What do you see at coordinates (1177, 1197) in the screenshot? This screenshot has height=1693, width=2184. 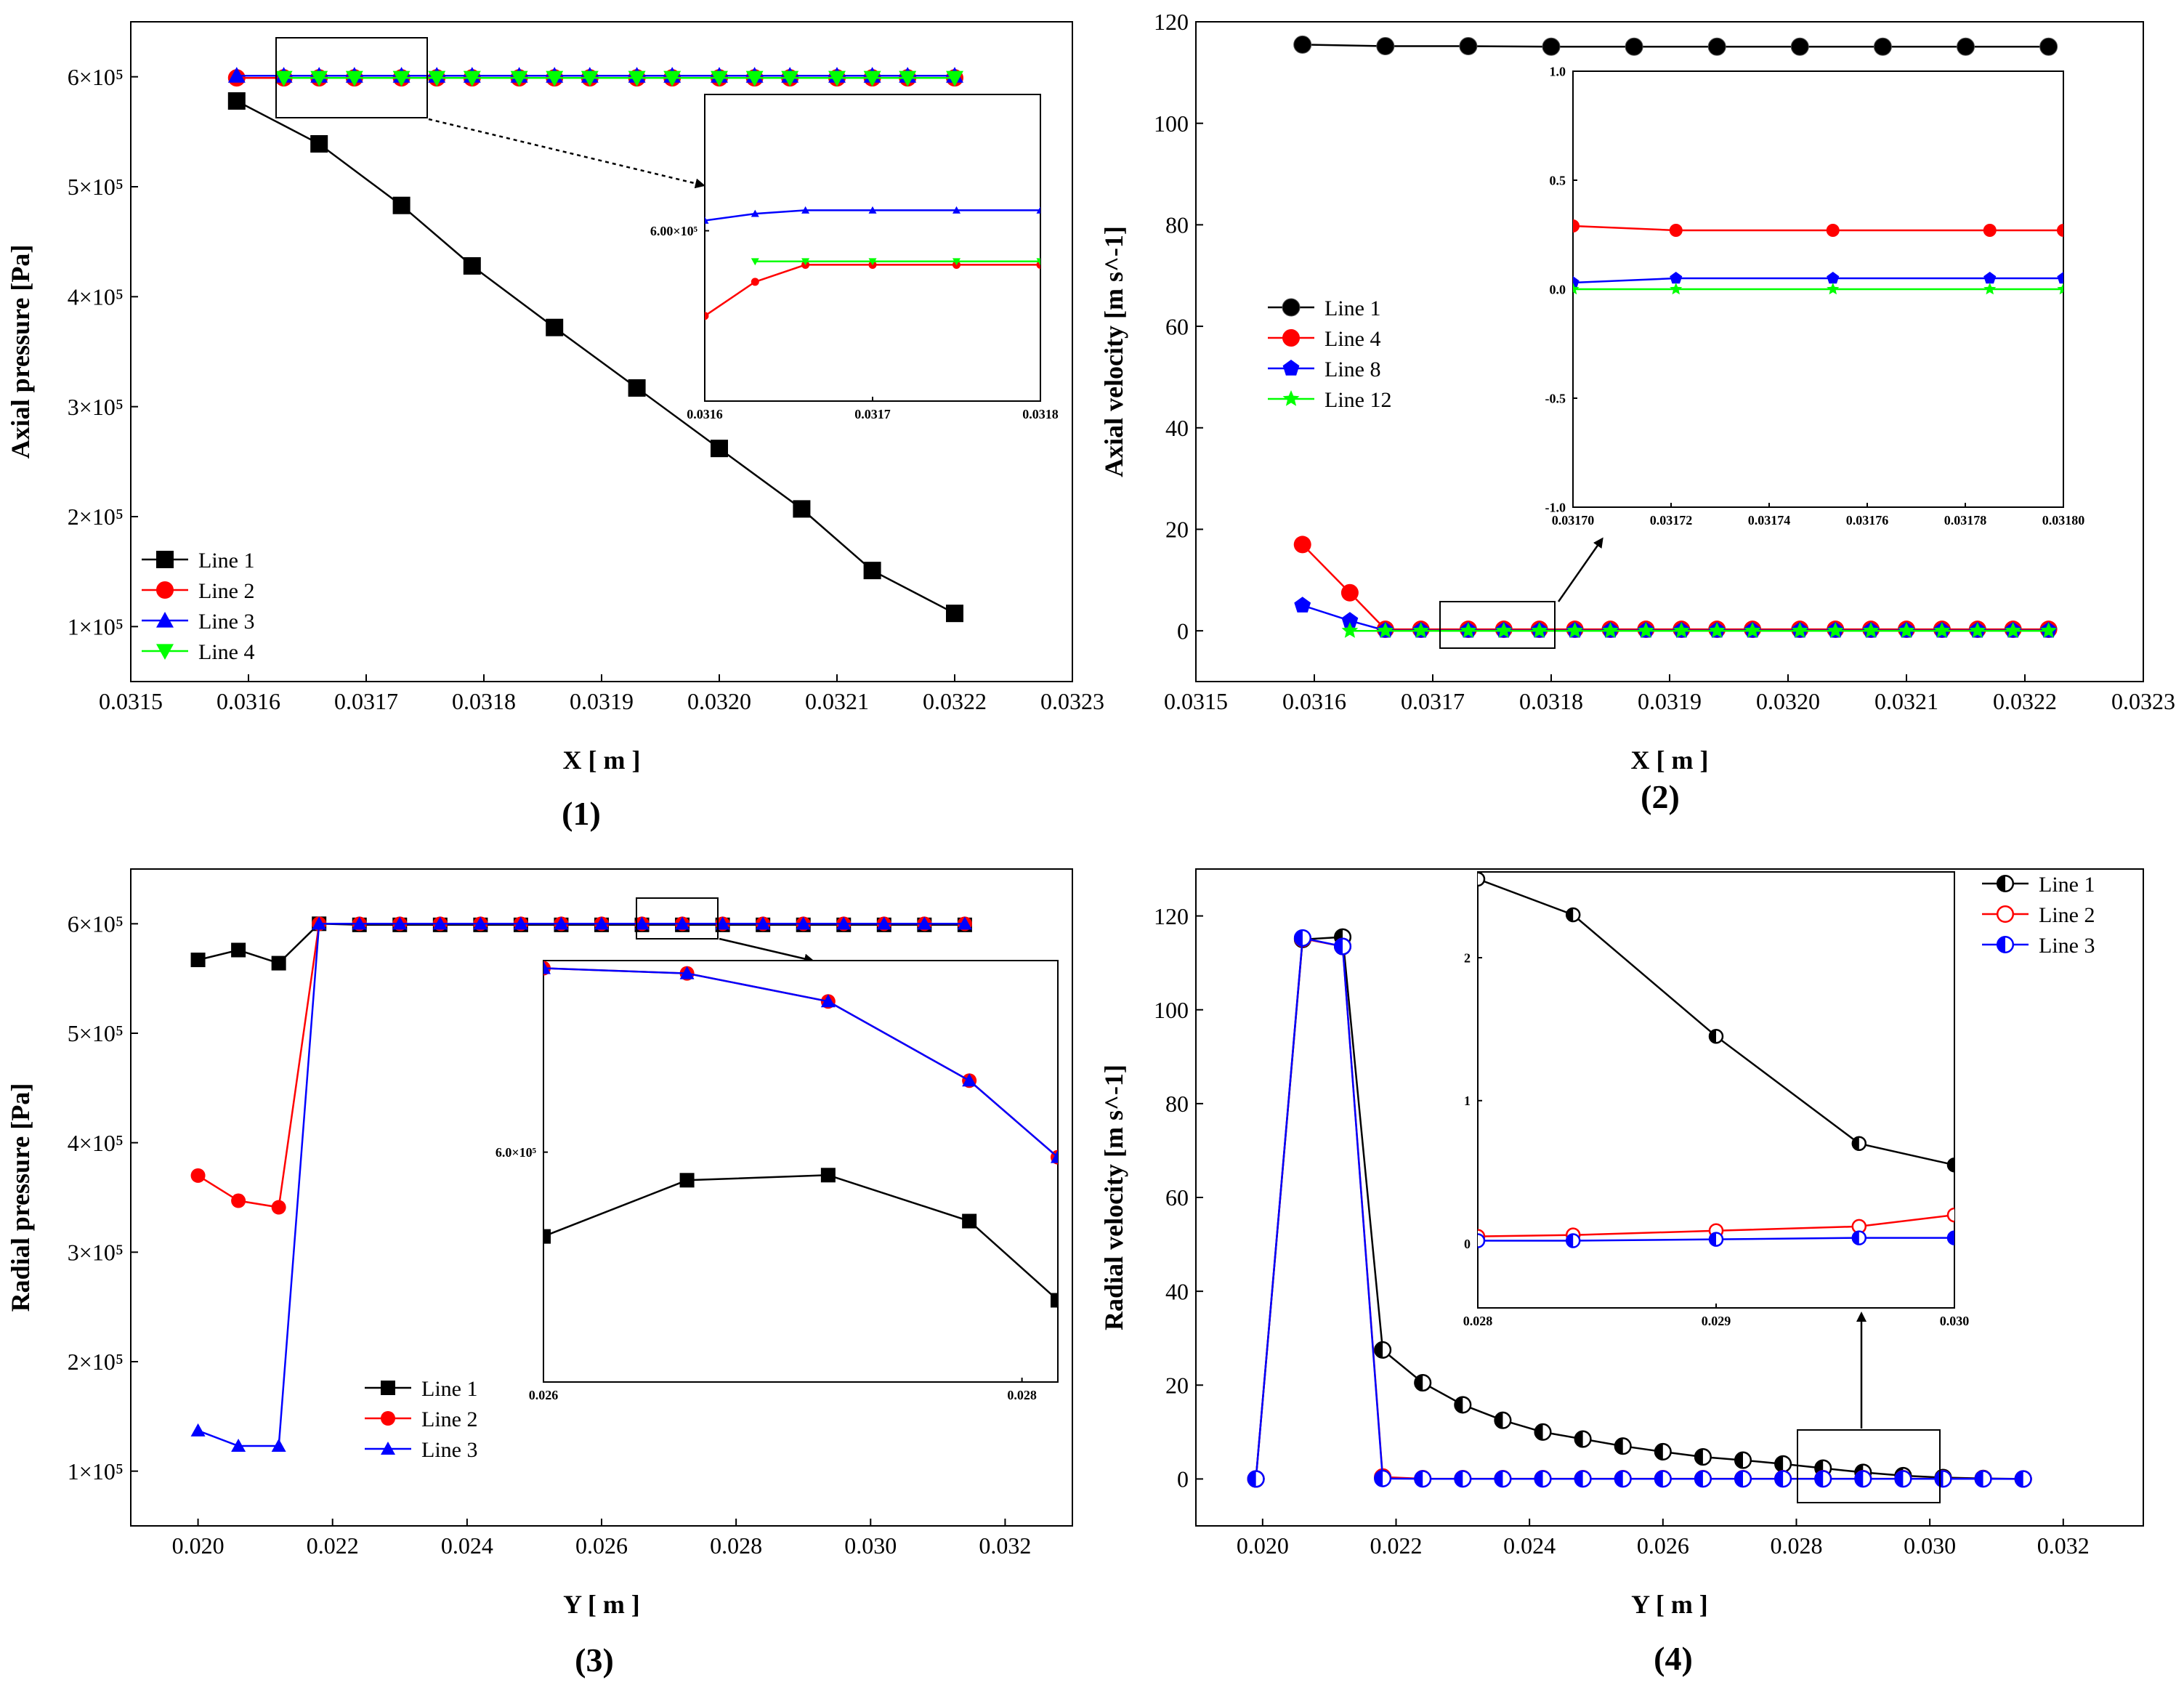 I see `y-tick-label: 60` at bounding box center [1177, 1197].